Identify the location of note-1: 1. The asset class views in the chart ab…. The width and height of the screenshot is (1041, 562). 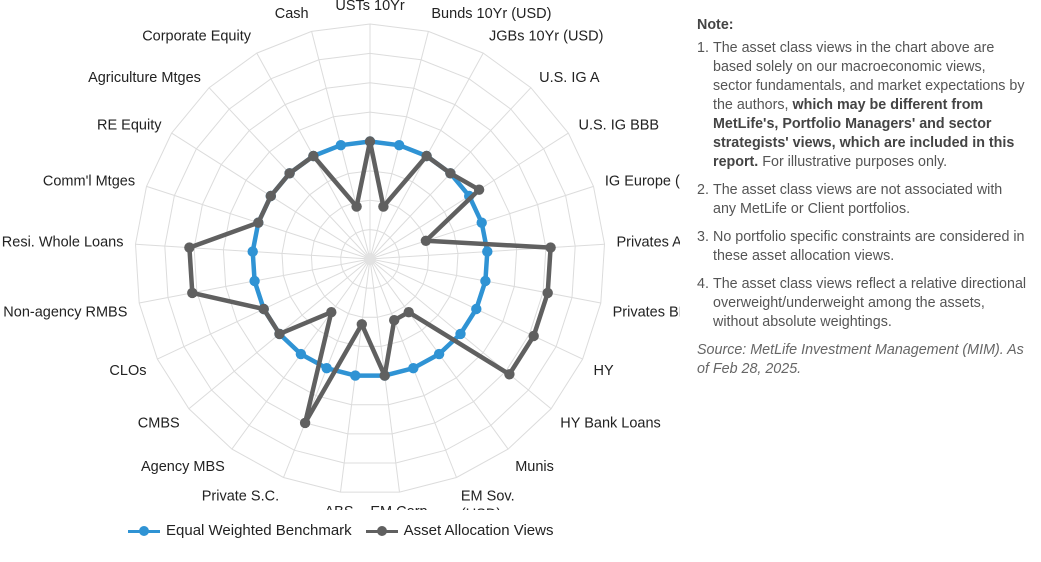
(862, 105).